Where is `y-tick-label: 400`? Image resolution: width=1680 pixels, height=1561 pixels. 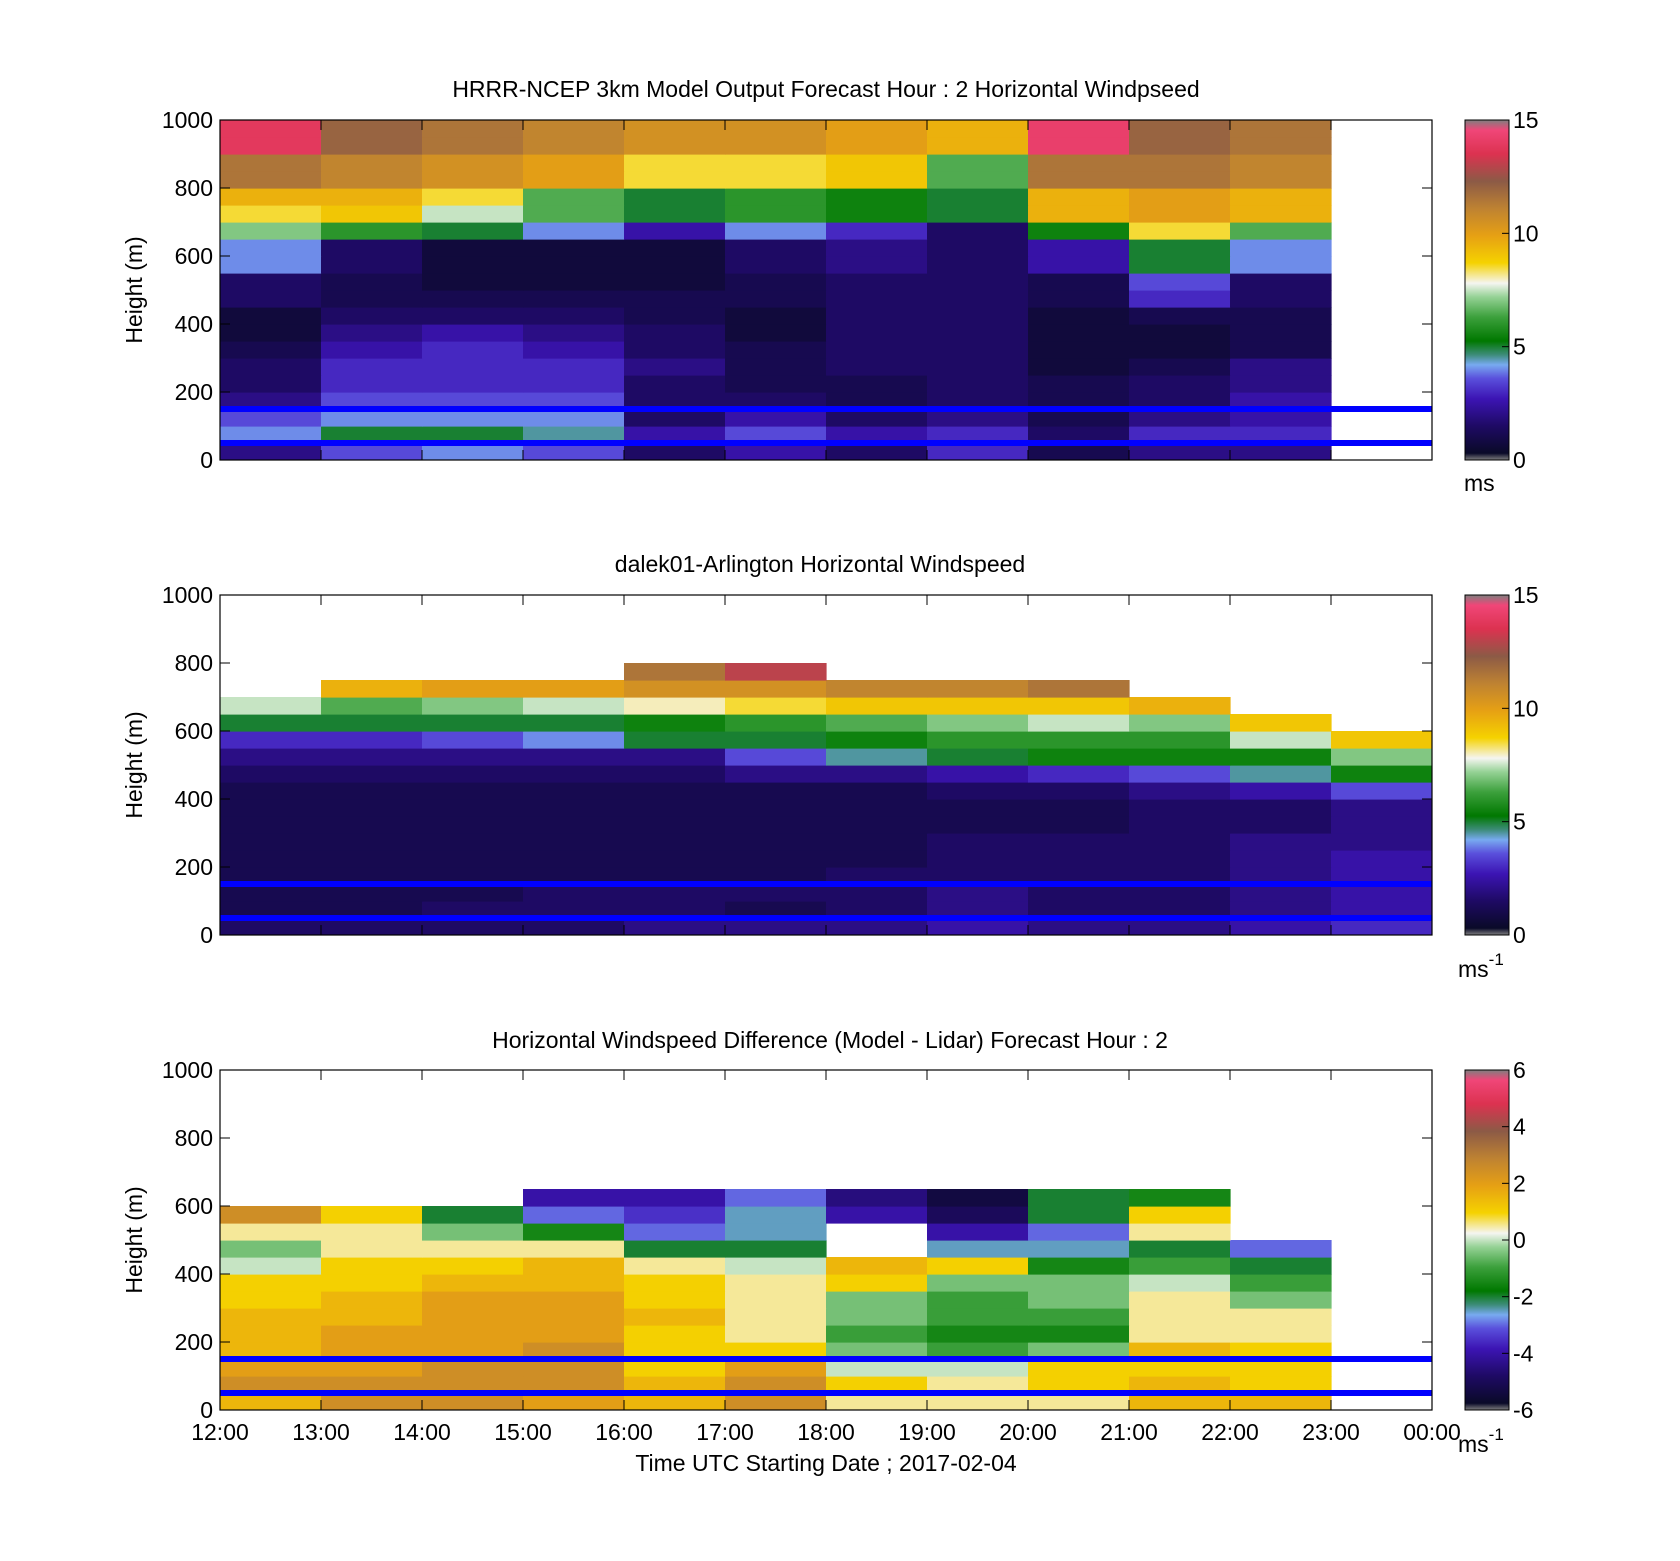
y-tick-label: 400 is located at coordinates (194, 1274).